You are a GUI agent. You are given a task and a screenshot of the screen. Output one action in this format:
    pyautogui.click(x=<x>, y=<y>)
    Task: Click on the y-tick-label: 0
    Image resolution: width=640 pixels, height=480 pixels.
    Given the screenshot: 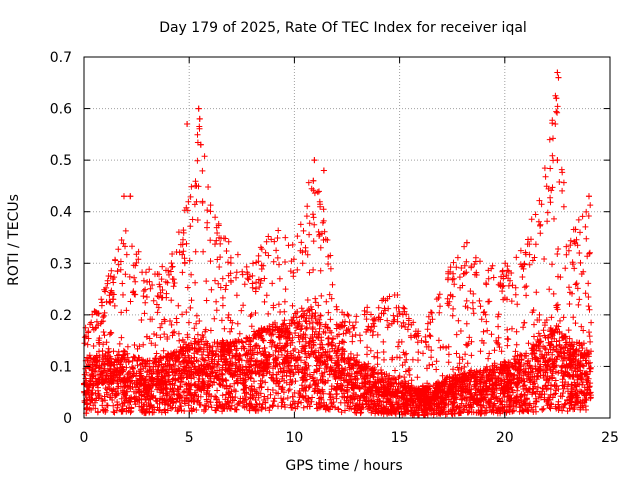 What is the action you would take?
    pyautogui.click(x=67, y=419)
    